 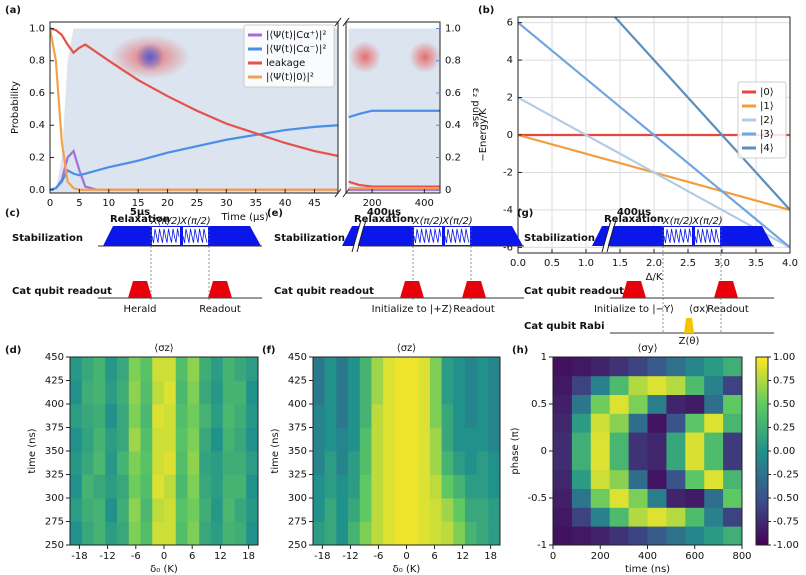 I want to click on x-tick-label: 2.5, so click(x=688, y=263).